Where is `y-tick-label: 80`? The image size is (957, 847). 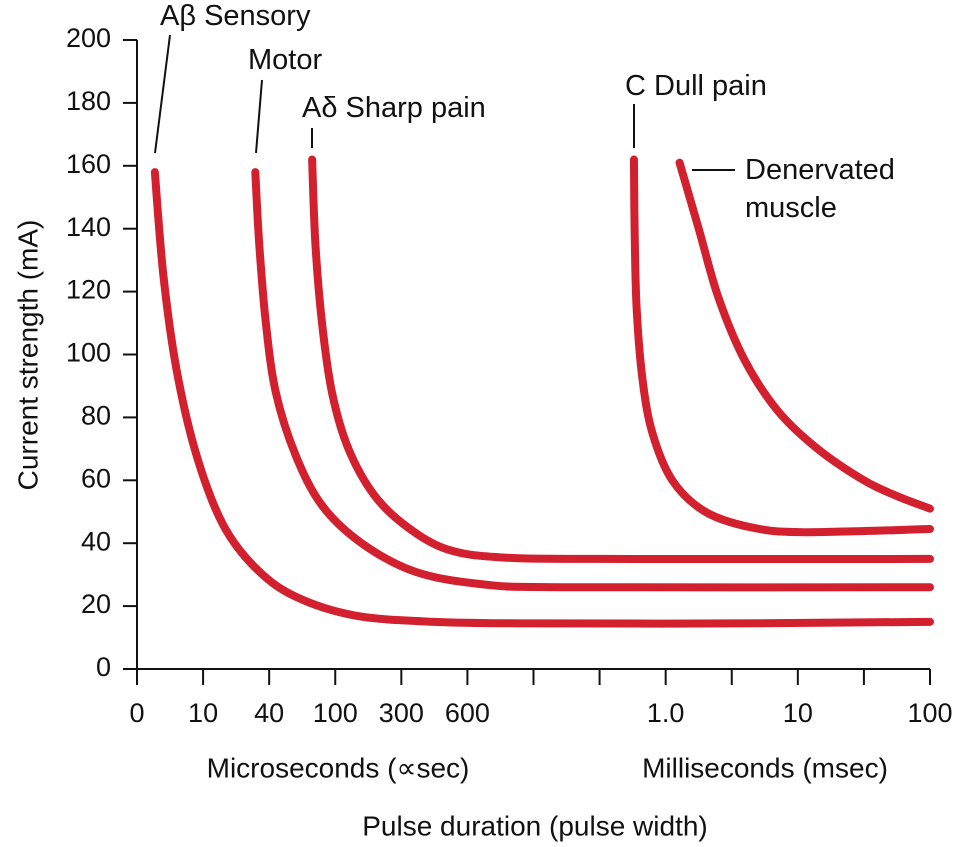 y-tick-label: 80 is located at coordinates (96, 416).